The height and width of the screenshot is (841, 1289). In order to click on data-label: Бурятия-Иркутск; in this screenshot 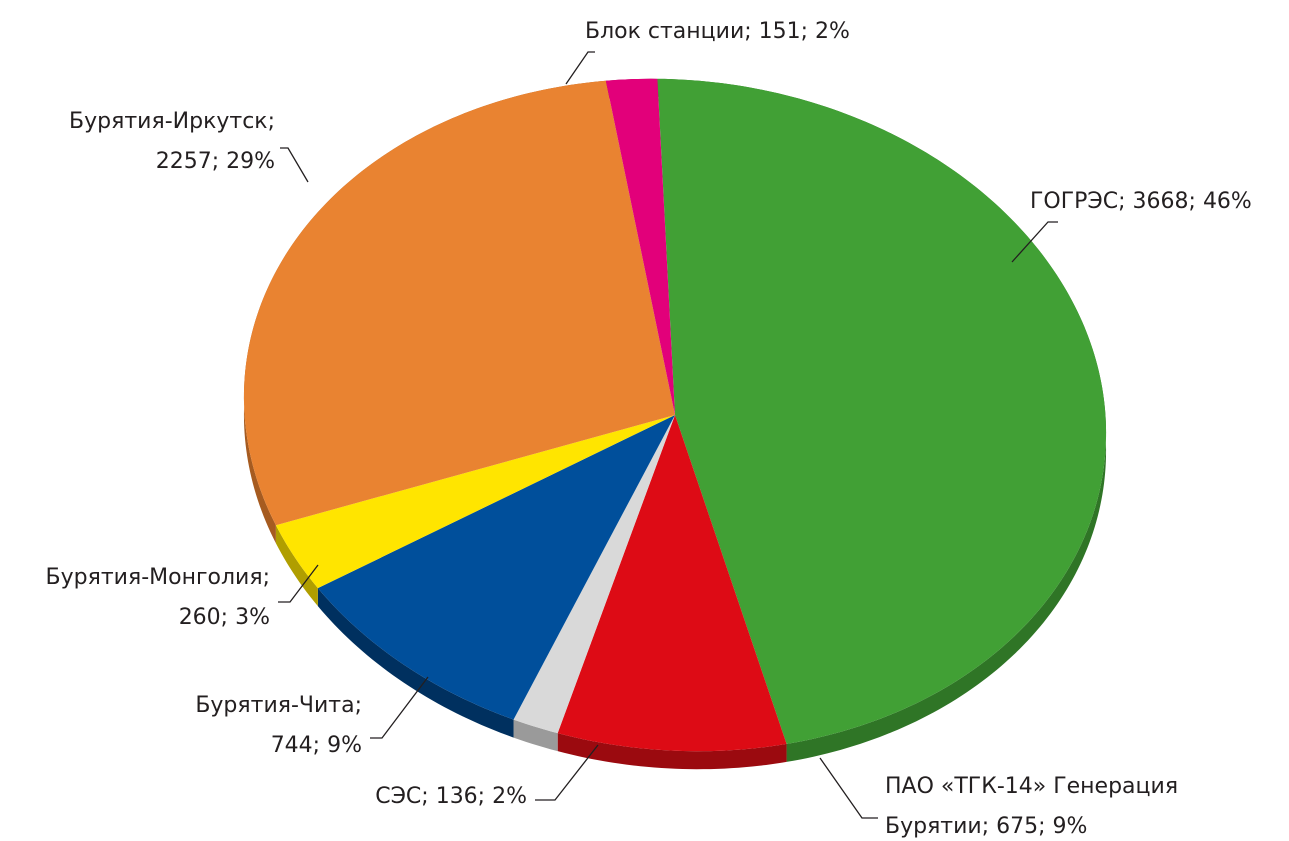, I will do `click(172, 121)`.